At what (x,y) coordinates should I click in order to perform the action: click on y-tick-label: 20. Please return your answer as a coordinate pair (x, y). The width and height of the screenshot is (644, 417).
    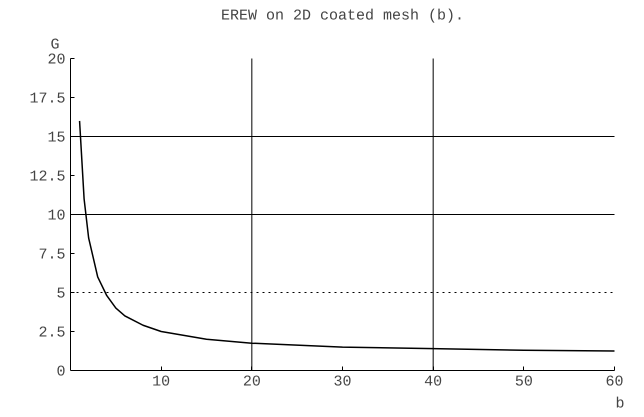
    Looking at the image, I should click on (56, 60).